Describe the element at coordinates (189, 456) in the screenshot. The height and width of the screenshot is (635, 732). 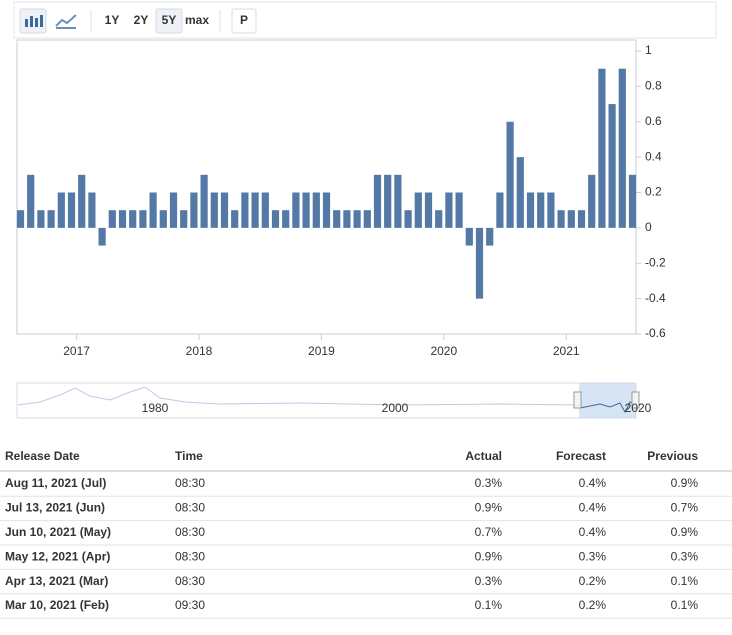
I see `table-header: Time` at that location.